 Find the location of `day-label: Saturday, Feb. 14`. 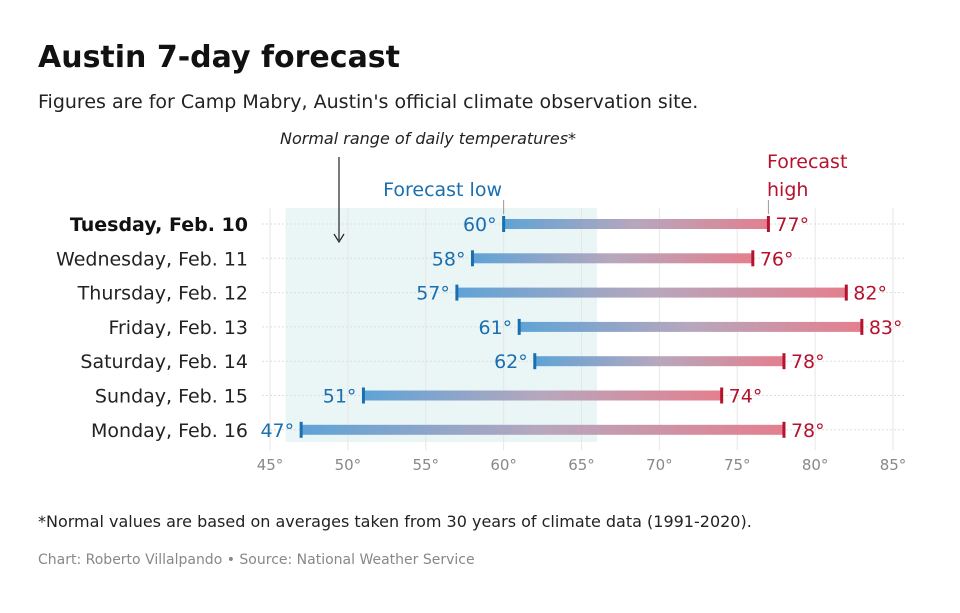

day-label: Saturday, Feb. 14 is located at coordinates (164, 362).